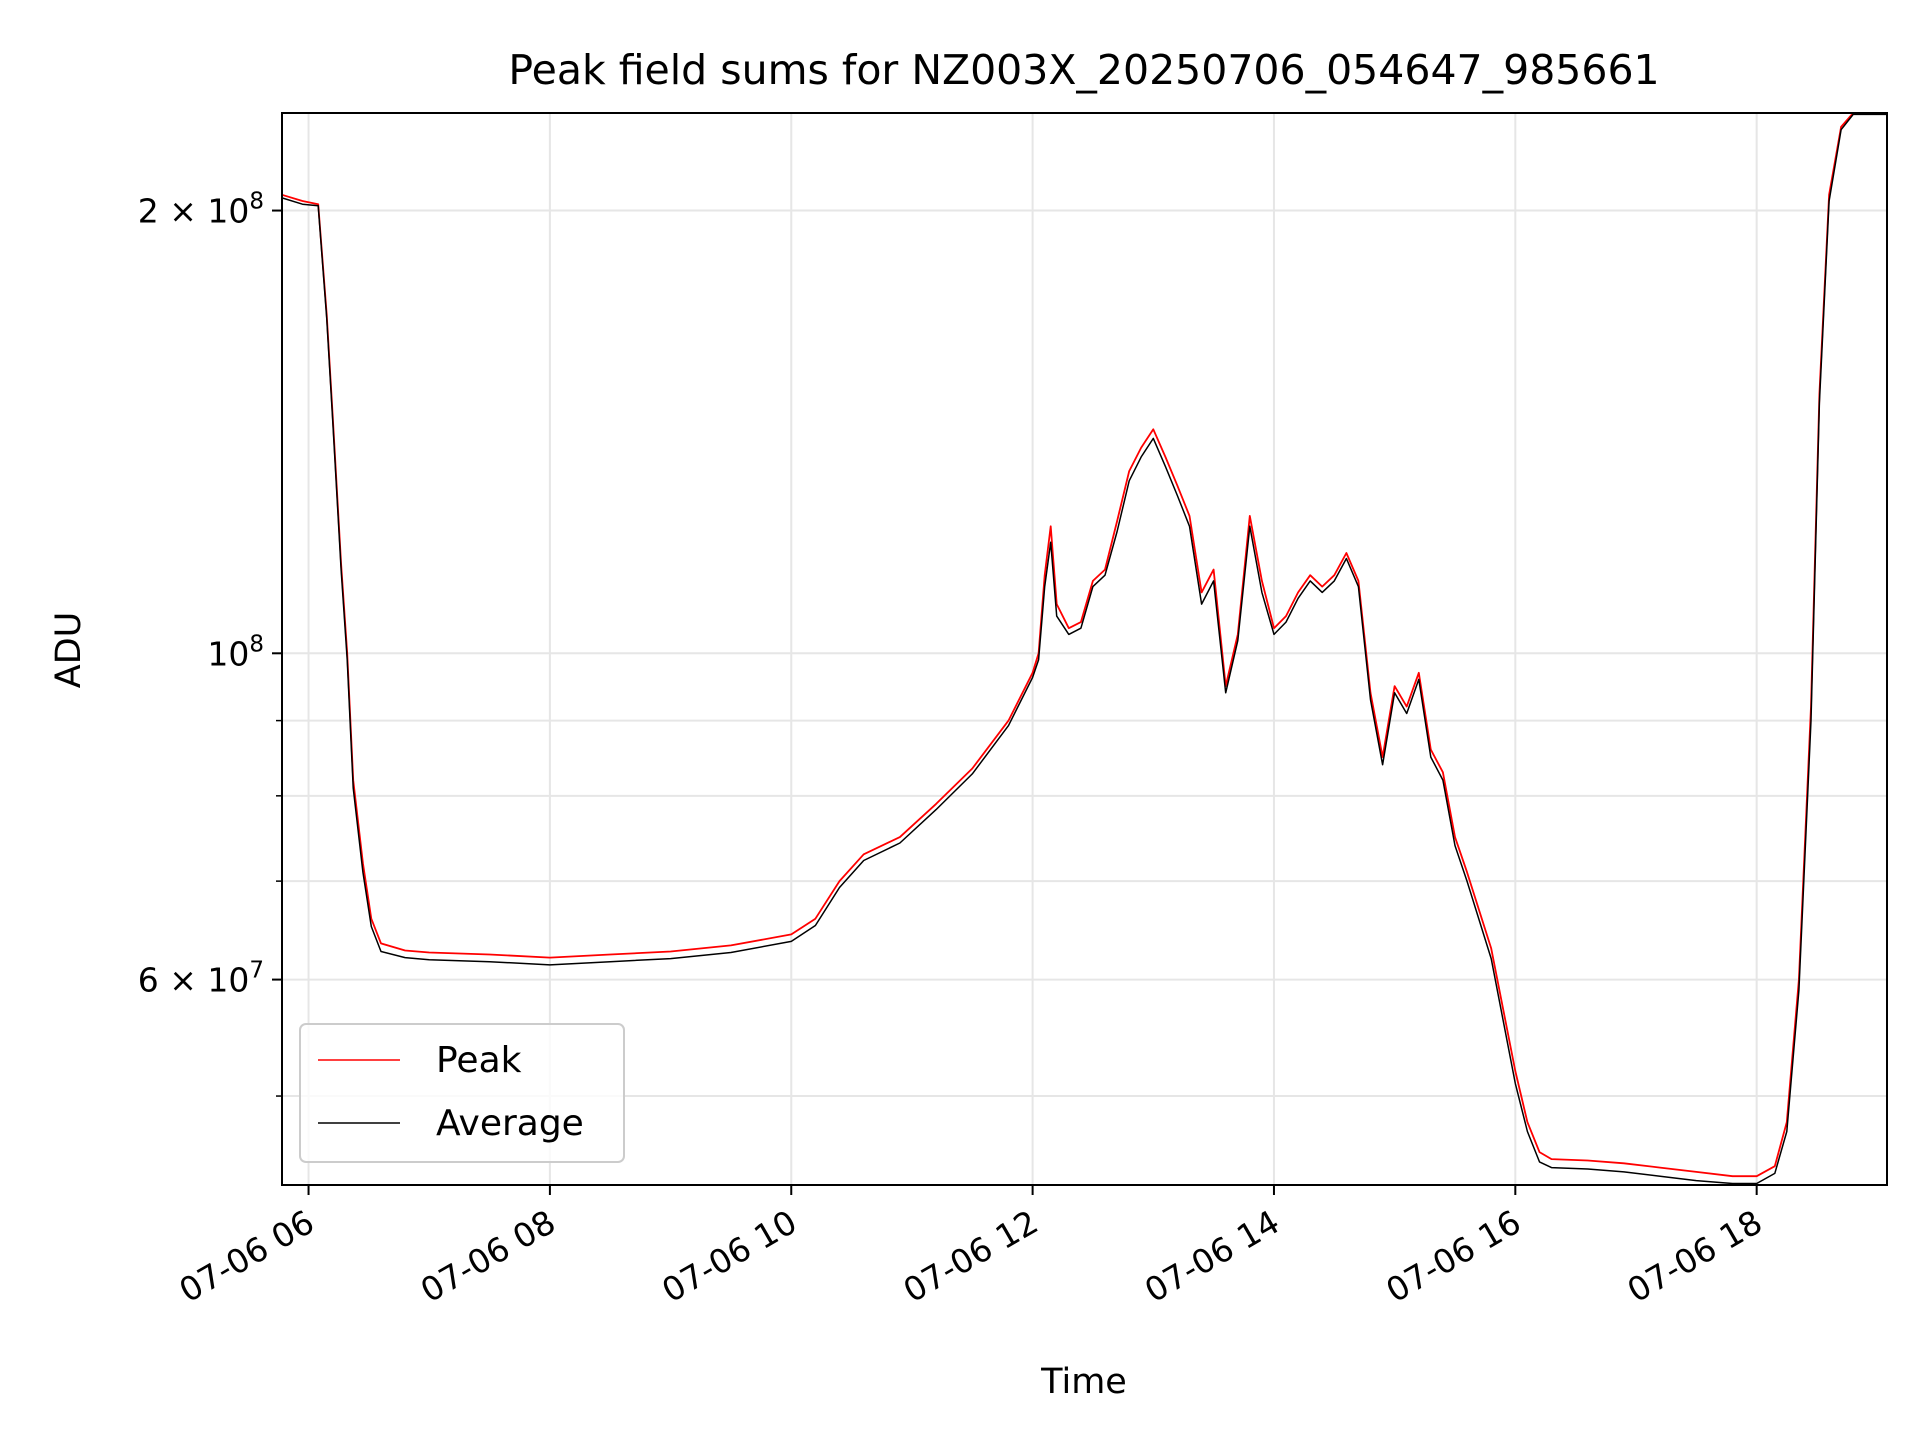 This screenshot has width=1920, height=1440. What do you see at coordinates (69, 650) in the screenshot?
I see `y-axis-label: ADU` at bounding box center [69, 650].